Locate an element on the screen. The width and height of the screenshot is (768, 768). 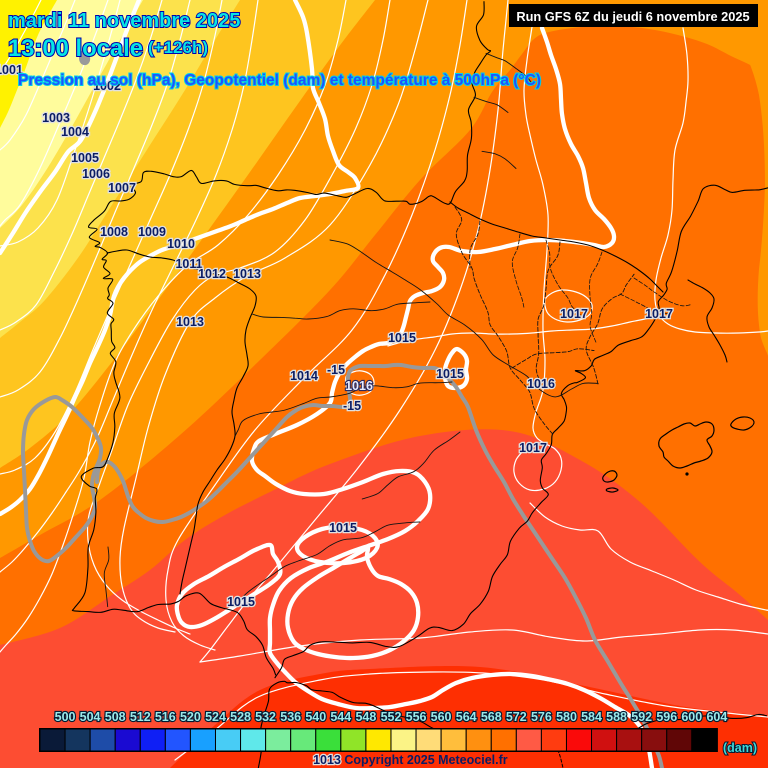
svg-text: 1004 is located at coordinates (75, 132).